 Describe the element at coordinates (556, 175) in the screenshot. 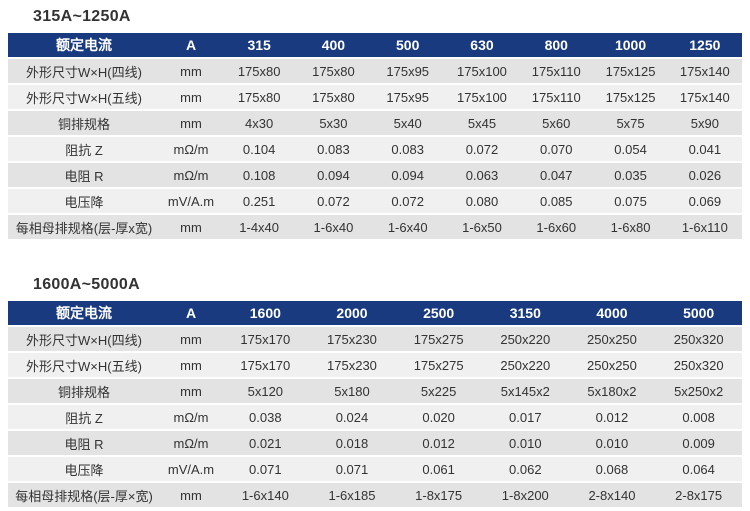

I see `value-cell: 0.047` at that location.